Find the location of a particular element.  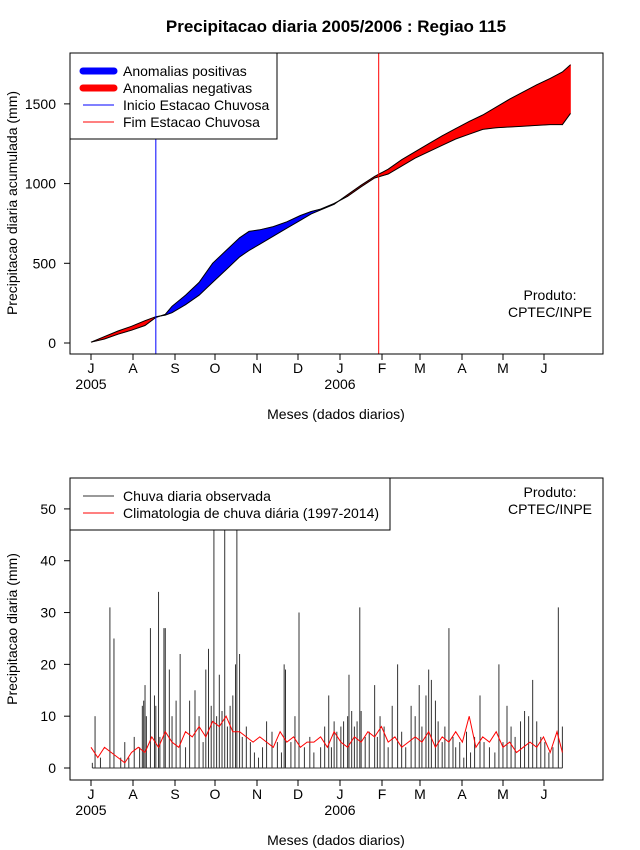

y-tick-label-2: 20 is located at coordinates (48, 664).